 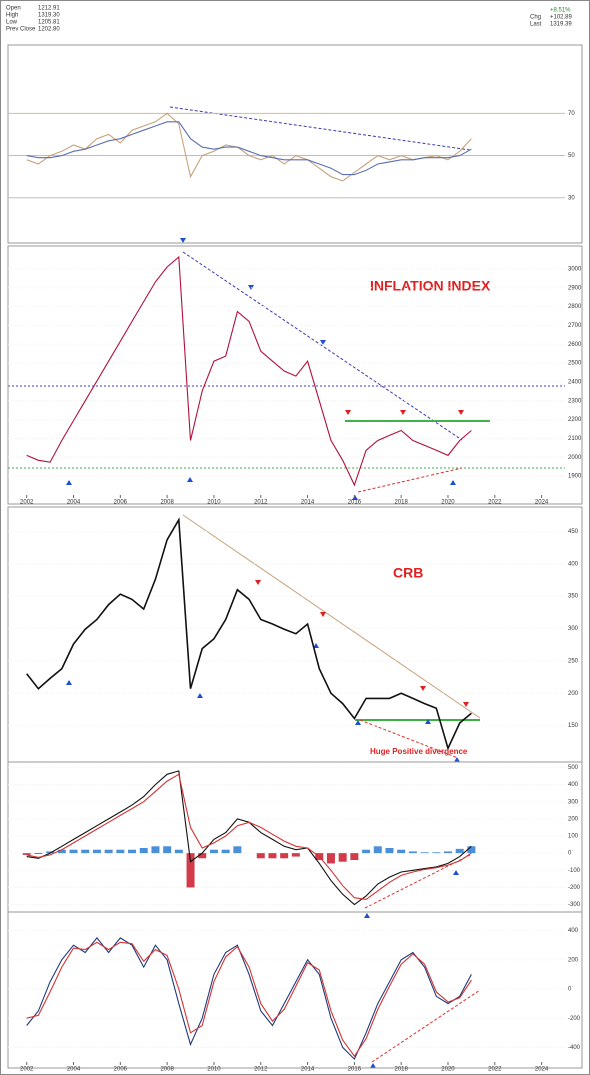 I want to click on y-tick-label: 70, so click(x=571, y=114).